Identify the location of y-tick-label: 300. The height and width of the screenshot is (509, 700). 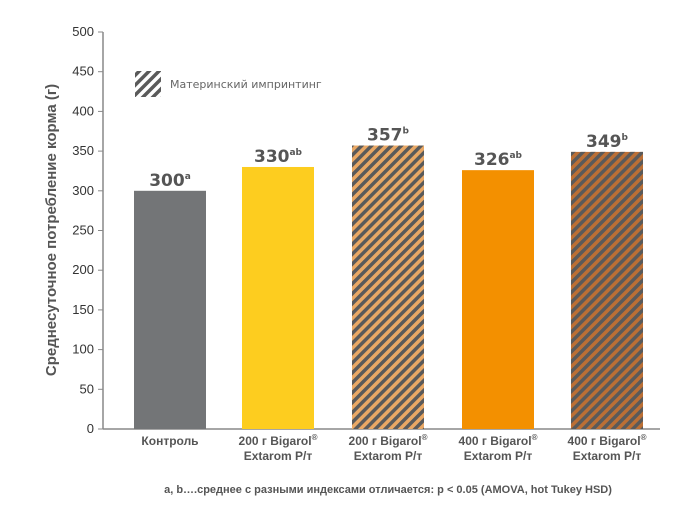
(83, 190).